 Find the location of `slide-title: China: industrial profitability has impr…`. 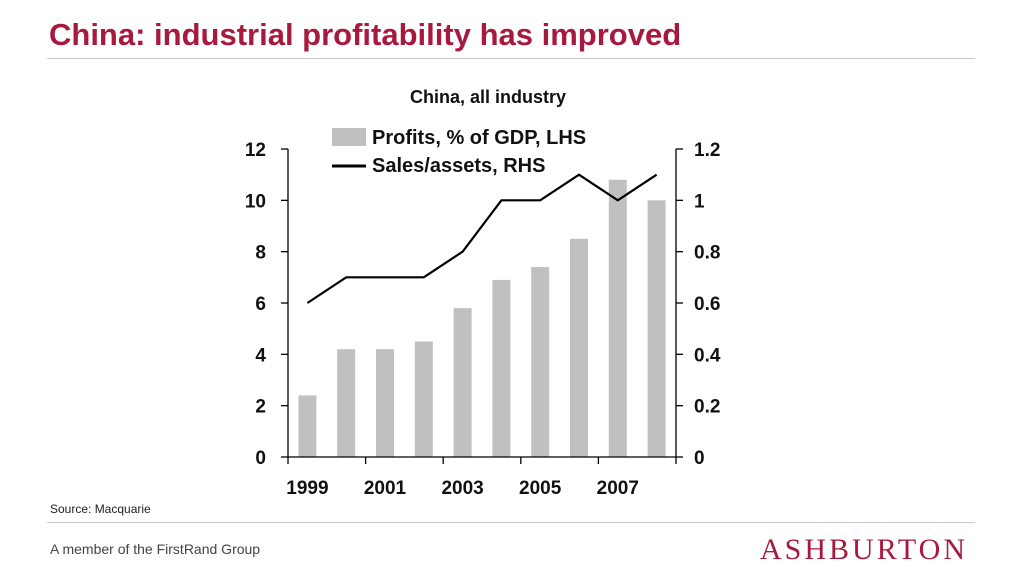

slide-title: China: industrial profitability has impr… is located at coordinates (365, 34).